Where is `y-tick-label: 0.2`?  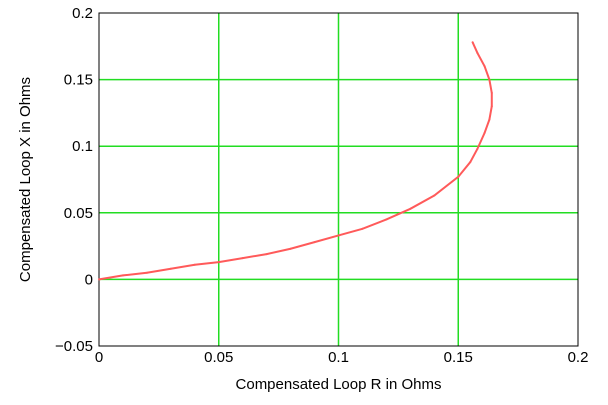
y-tick-label: 0.2 is located at coordinates (82, 13).